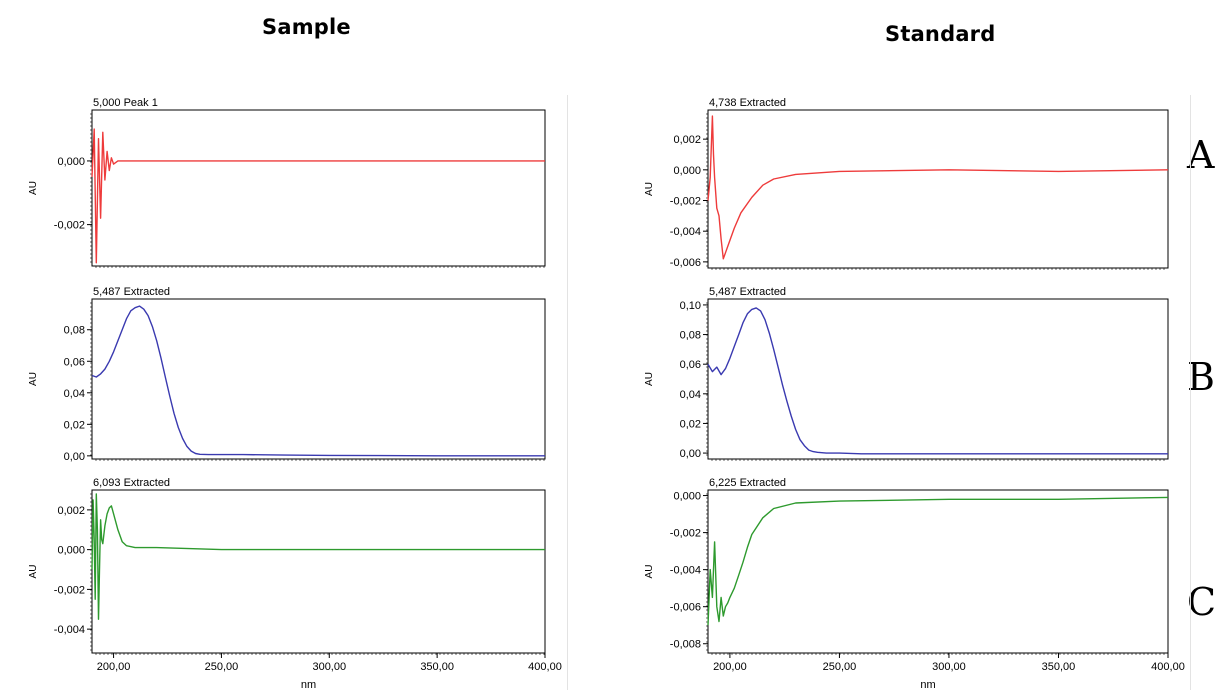  I want to click on chart-title: 6,093 Extracted, so click(131, 483).